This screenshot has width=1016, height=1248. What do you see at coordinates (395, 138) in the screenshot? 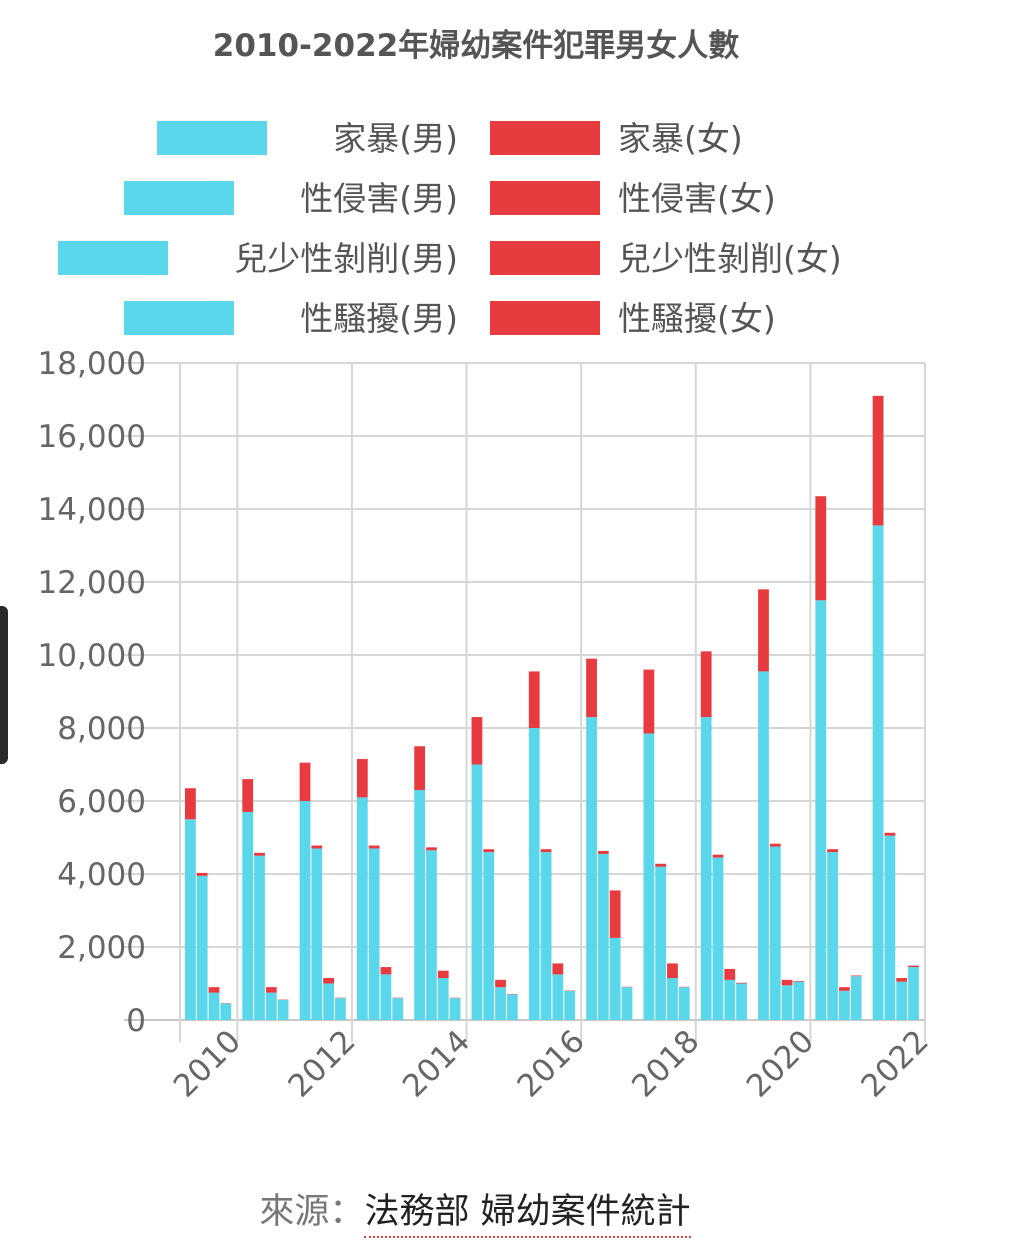
I see `legend-label: 家暴(男)` at bounding box center [395, 138].